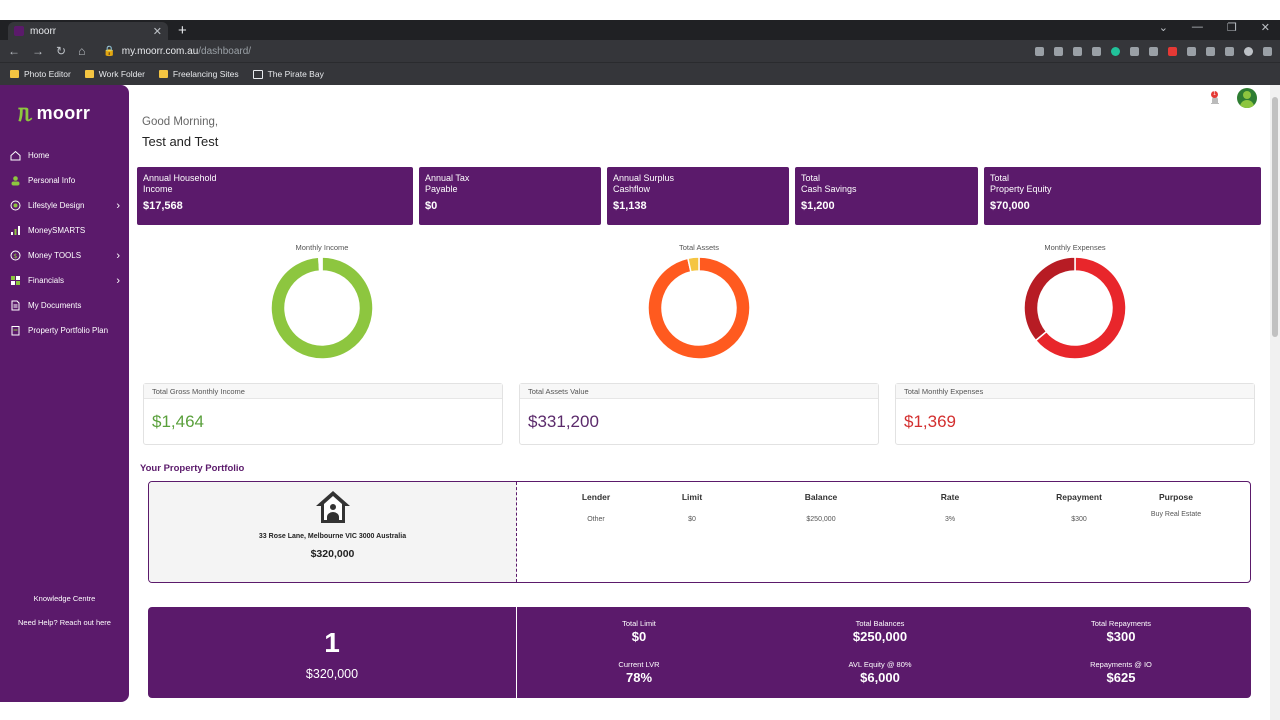 Image resolution: width=1280 pixels, height=720 pixels. Describe the element at coordinates (114, 74) in the screenshot. I see `bookmark-work-folder: Work Folder` at that location.